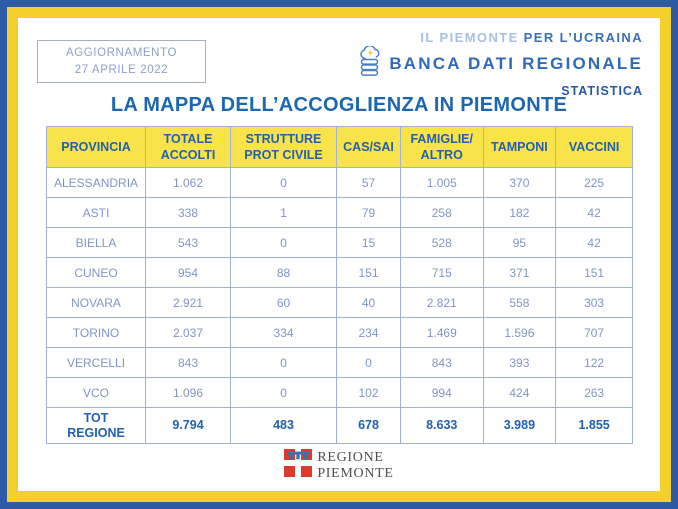 The width and height of the screenshot is (678, 509). Describe the element at coordinates (519, 392) in the screenshot. I see `cell-value: 424` at that location.